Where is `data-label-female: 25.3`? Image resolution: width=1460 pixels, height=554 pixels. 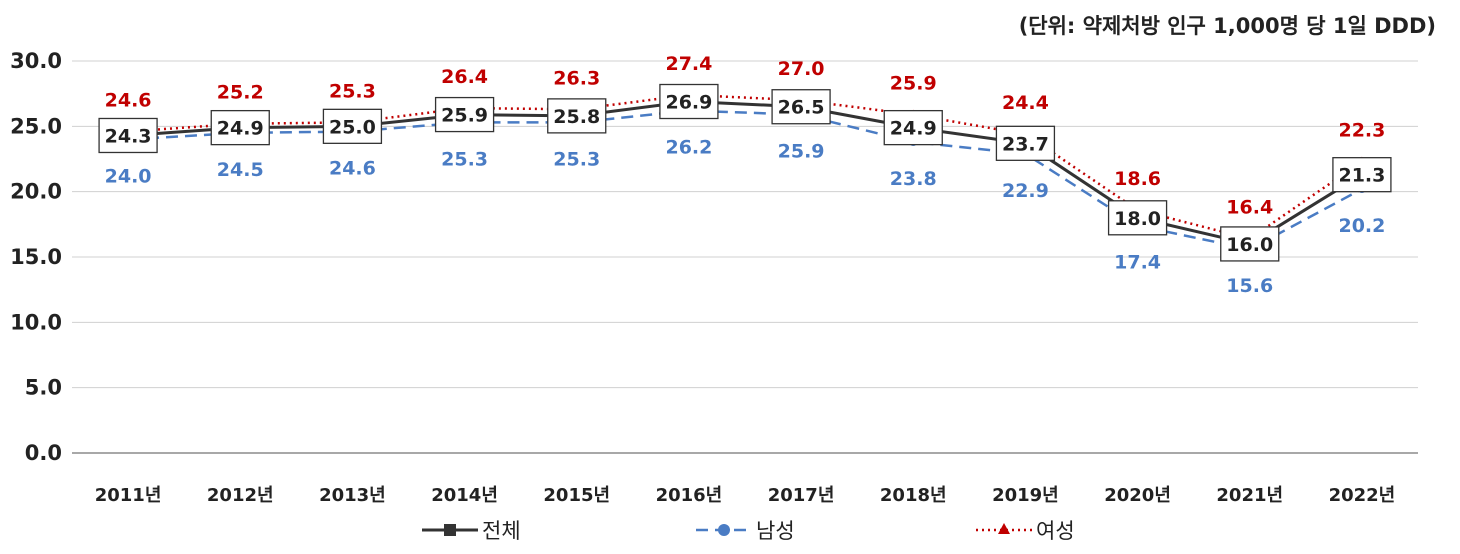 data-label-female: 25.3 is located at coordinates (352, 91).